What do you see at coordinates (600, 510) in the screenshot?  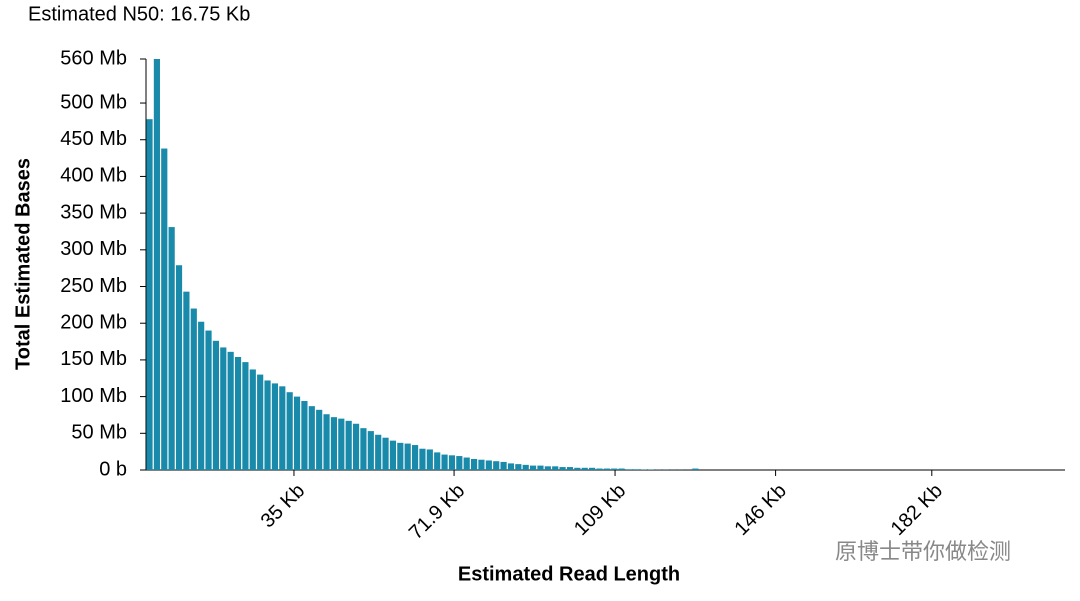 I see `x-tick-label: 109 Kb` at bounding box center [600, 510].